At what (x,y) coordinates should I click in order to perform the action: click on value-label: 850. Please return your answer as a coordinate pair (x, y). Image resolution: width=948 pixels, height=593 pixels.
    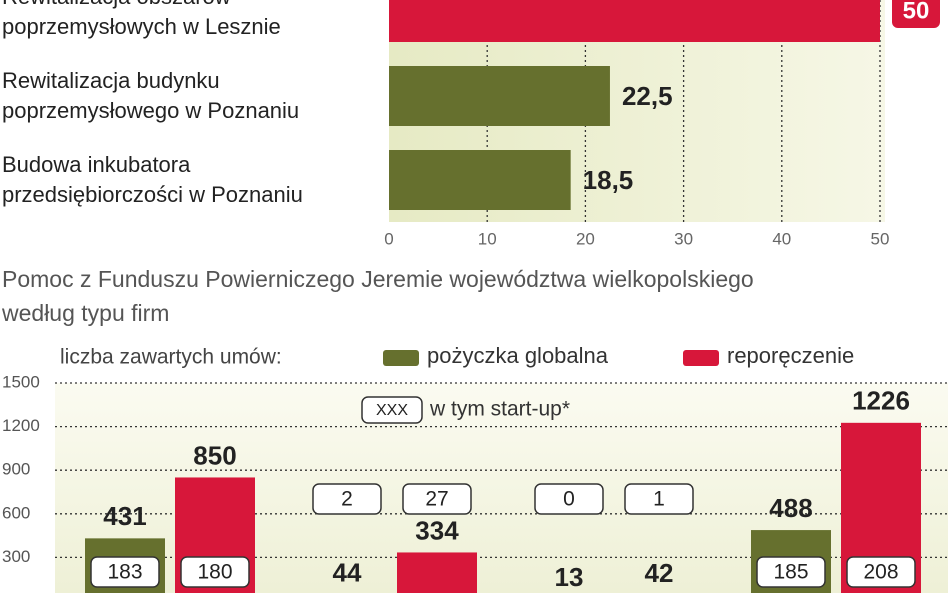
    Looking at the image, I should click on (214, 455).